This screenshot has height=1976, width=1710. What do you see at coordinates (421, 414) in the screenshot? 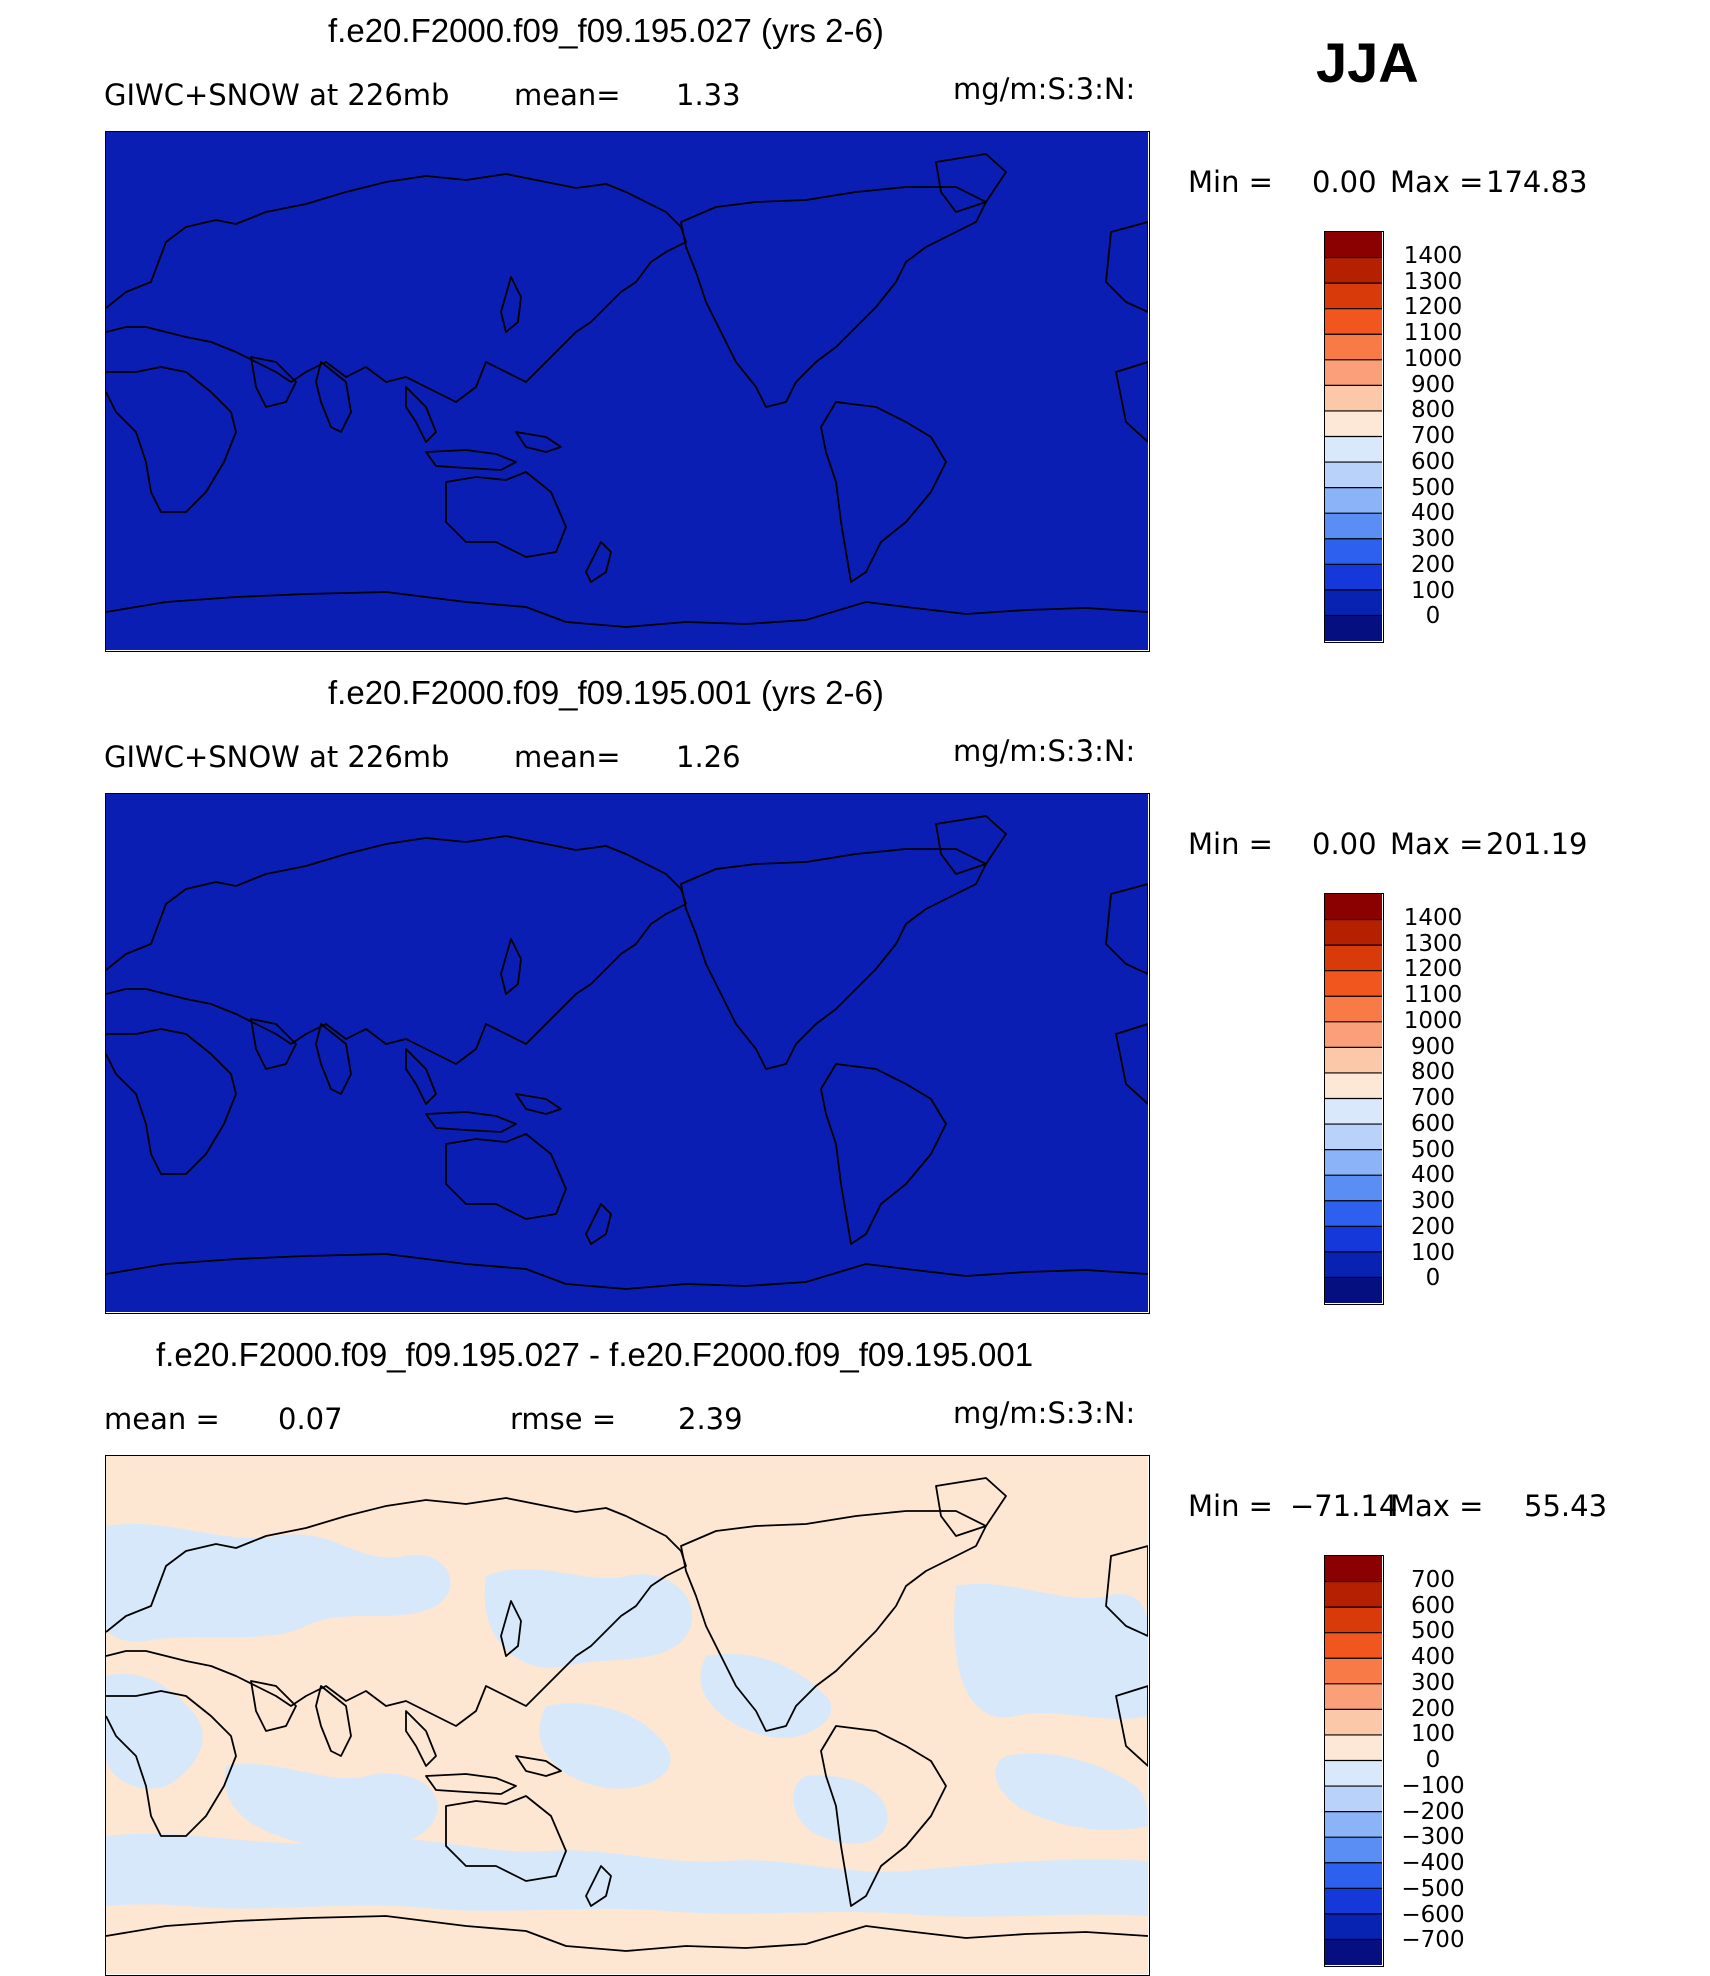
I see `coast-indochina` at bounding box center [421, 414].